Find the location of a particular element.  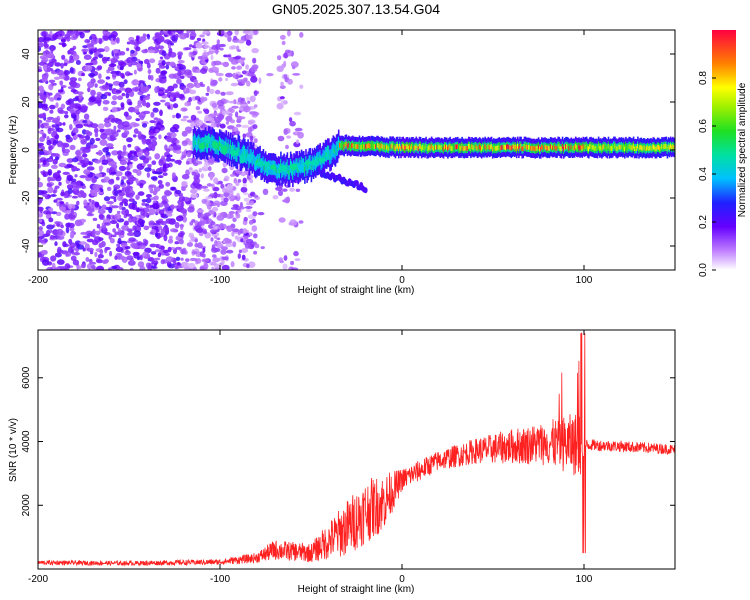

colorbar-tick-label: 0.0 is located at coordinates (703, 270).